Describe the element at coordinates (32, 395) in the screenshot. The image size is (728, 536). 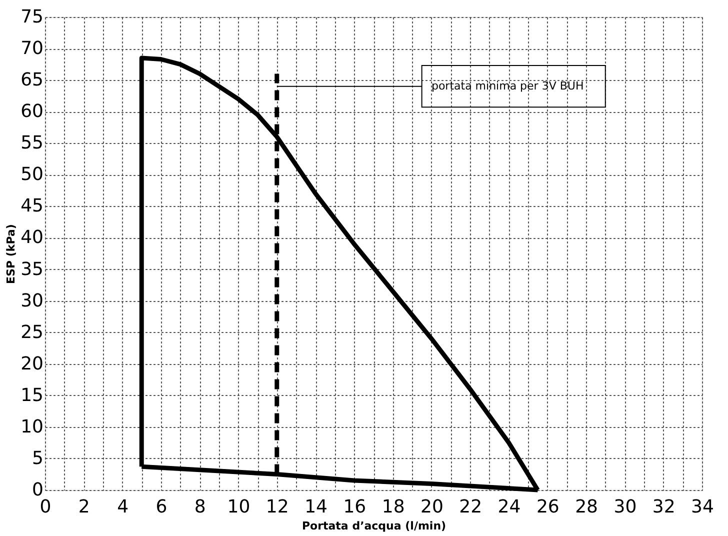
I see `y-tick-label: 15` at that location.